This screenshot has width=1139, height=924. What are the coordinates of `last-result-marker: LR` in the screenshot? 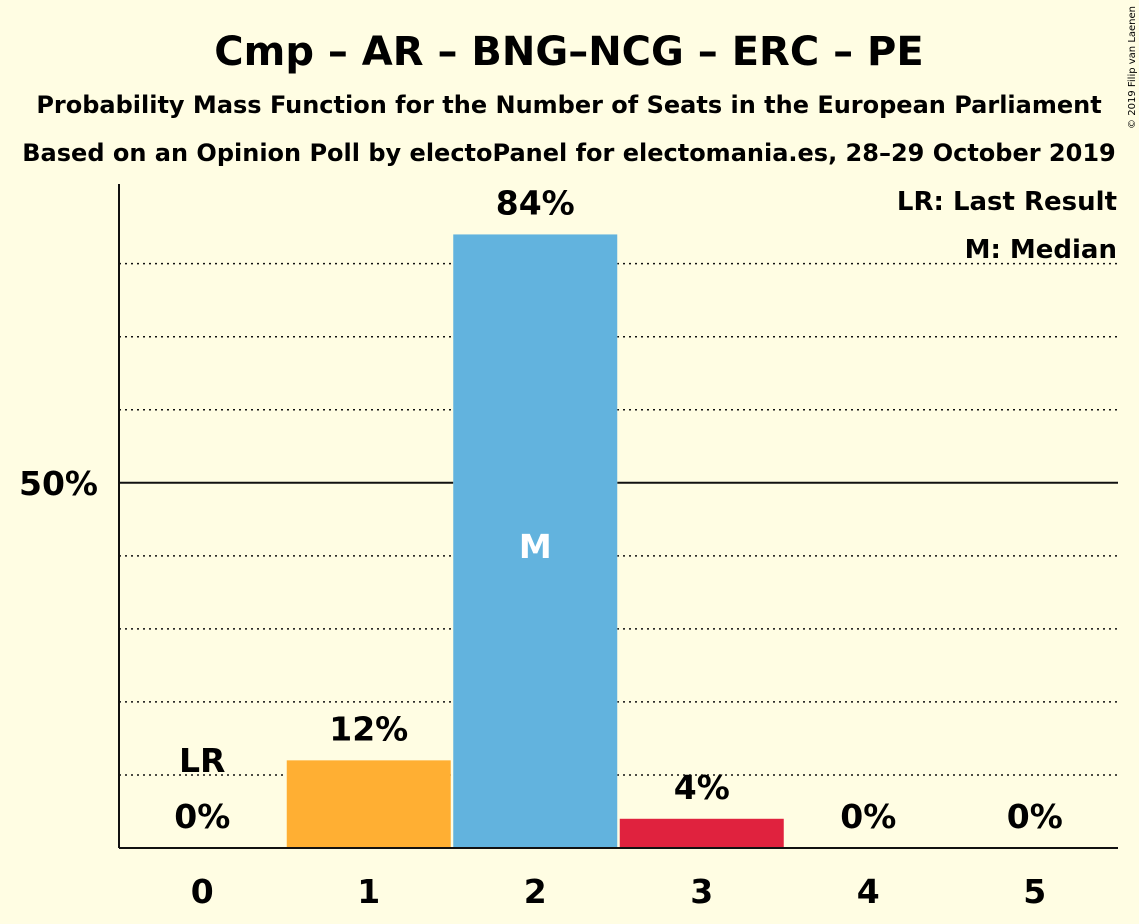 It's located at (202, 760).